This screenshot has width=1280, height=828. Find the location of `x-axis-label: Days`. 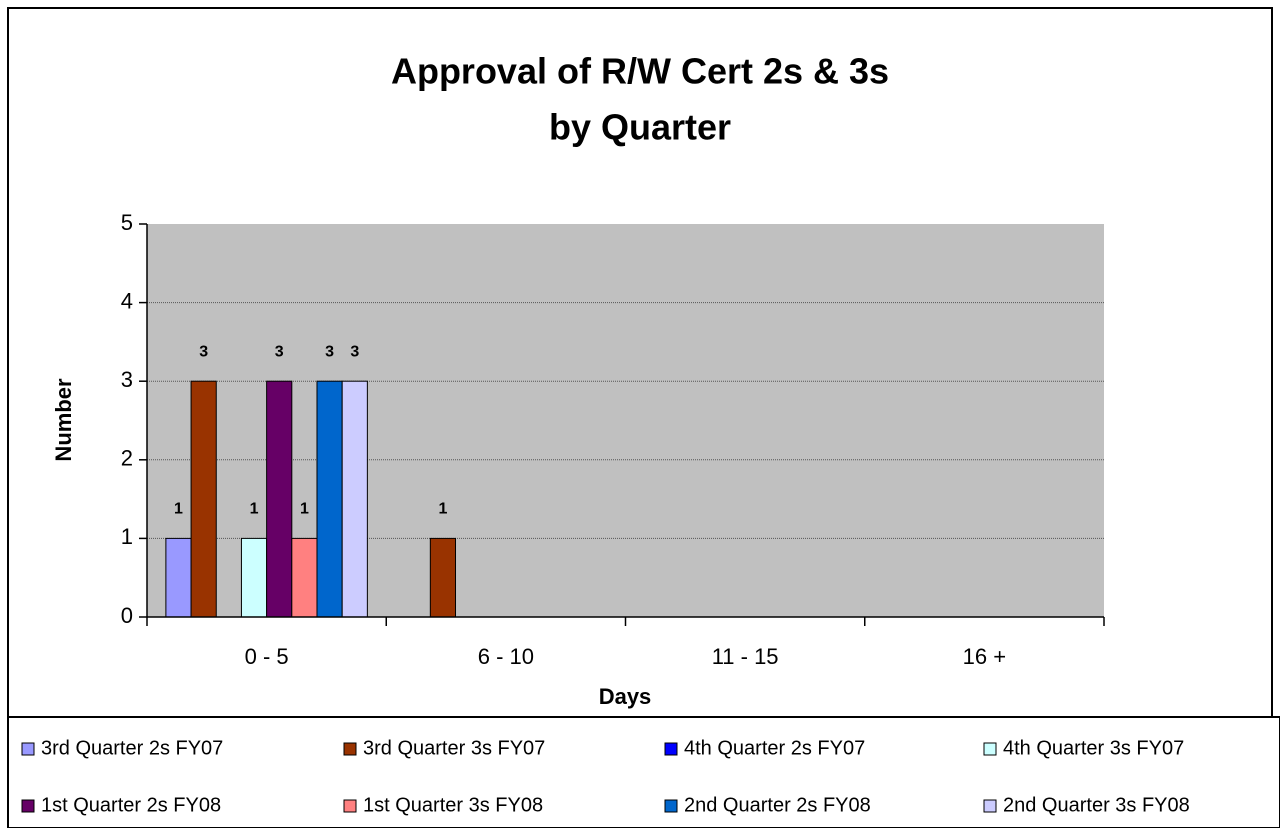

x-axis-label: Days is located at coordinates (625, 696).